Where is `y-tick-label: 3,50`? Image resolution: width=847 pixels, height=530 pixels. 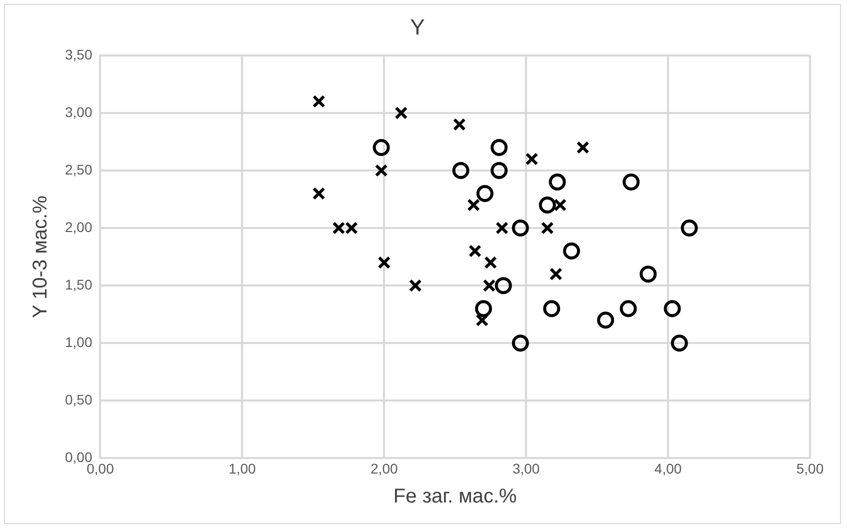
y-tick-label: 3,50 is located at coordinates (78, 54).